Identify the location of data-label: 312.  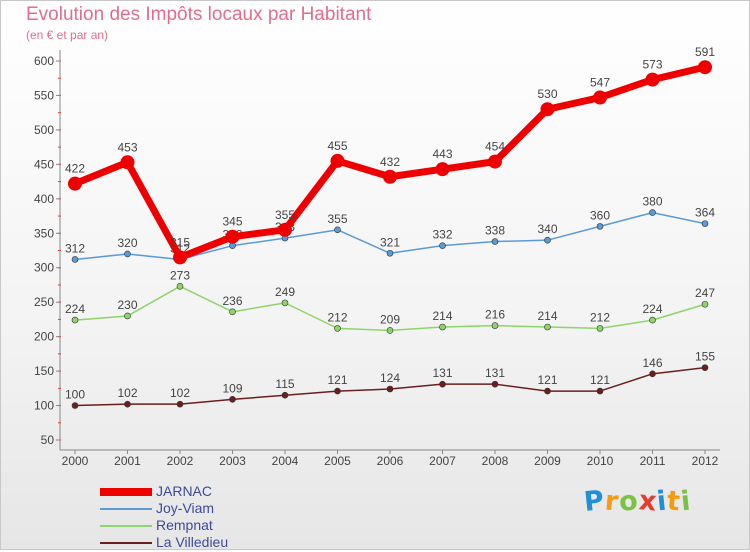
(75, 248).